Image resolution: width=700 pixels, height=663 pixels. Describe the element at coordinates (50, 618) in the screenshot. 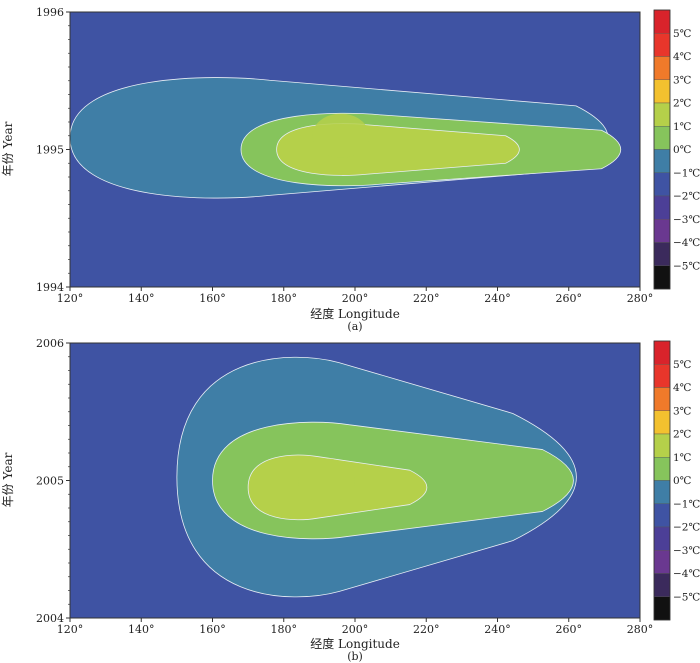

I see `y-tick-label: 2004` at that location.